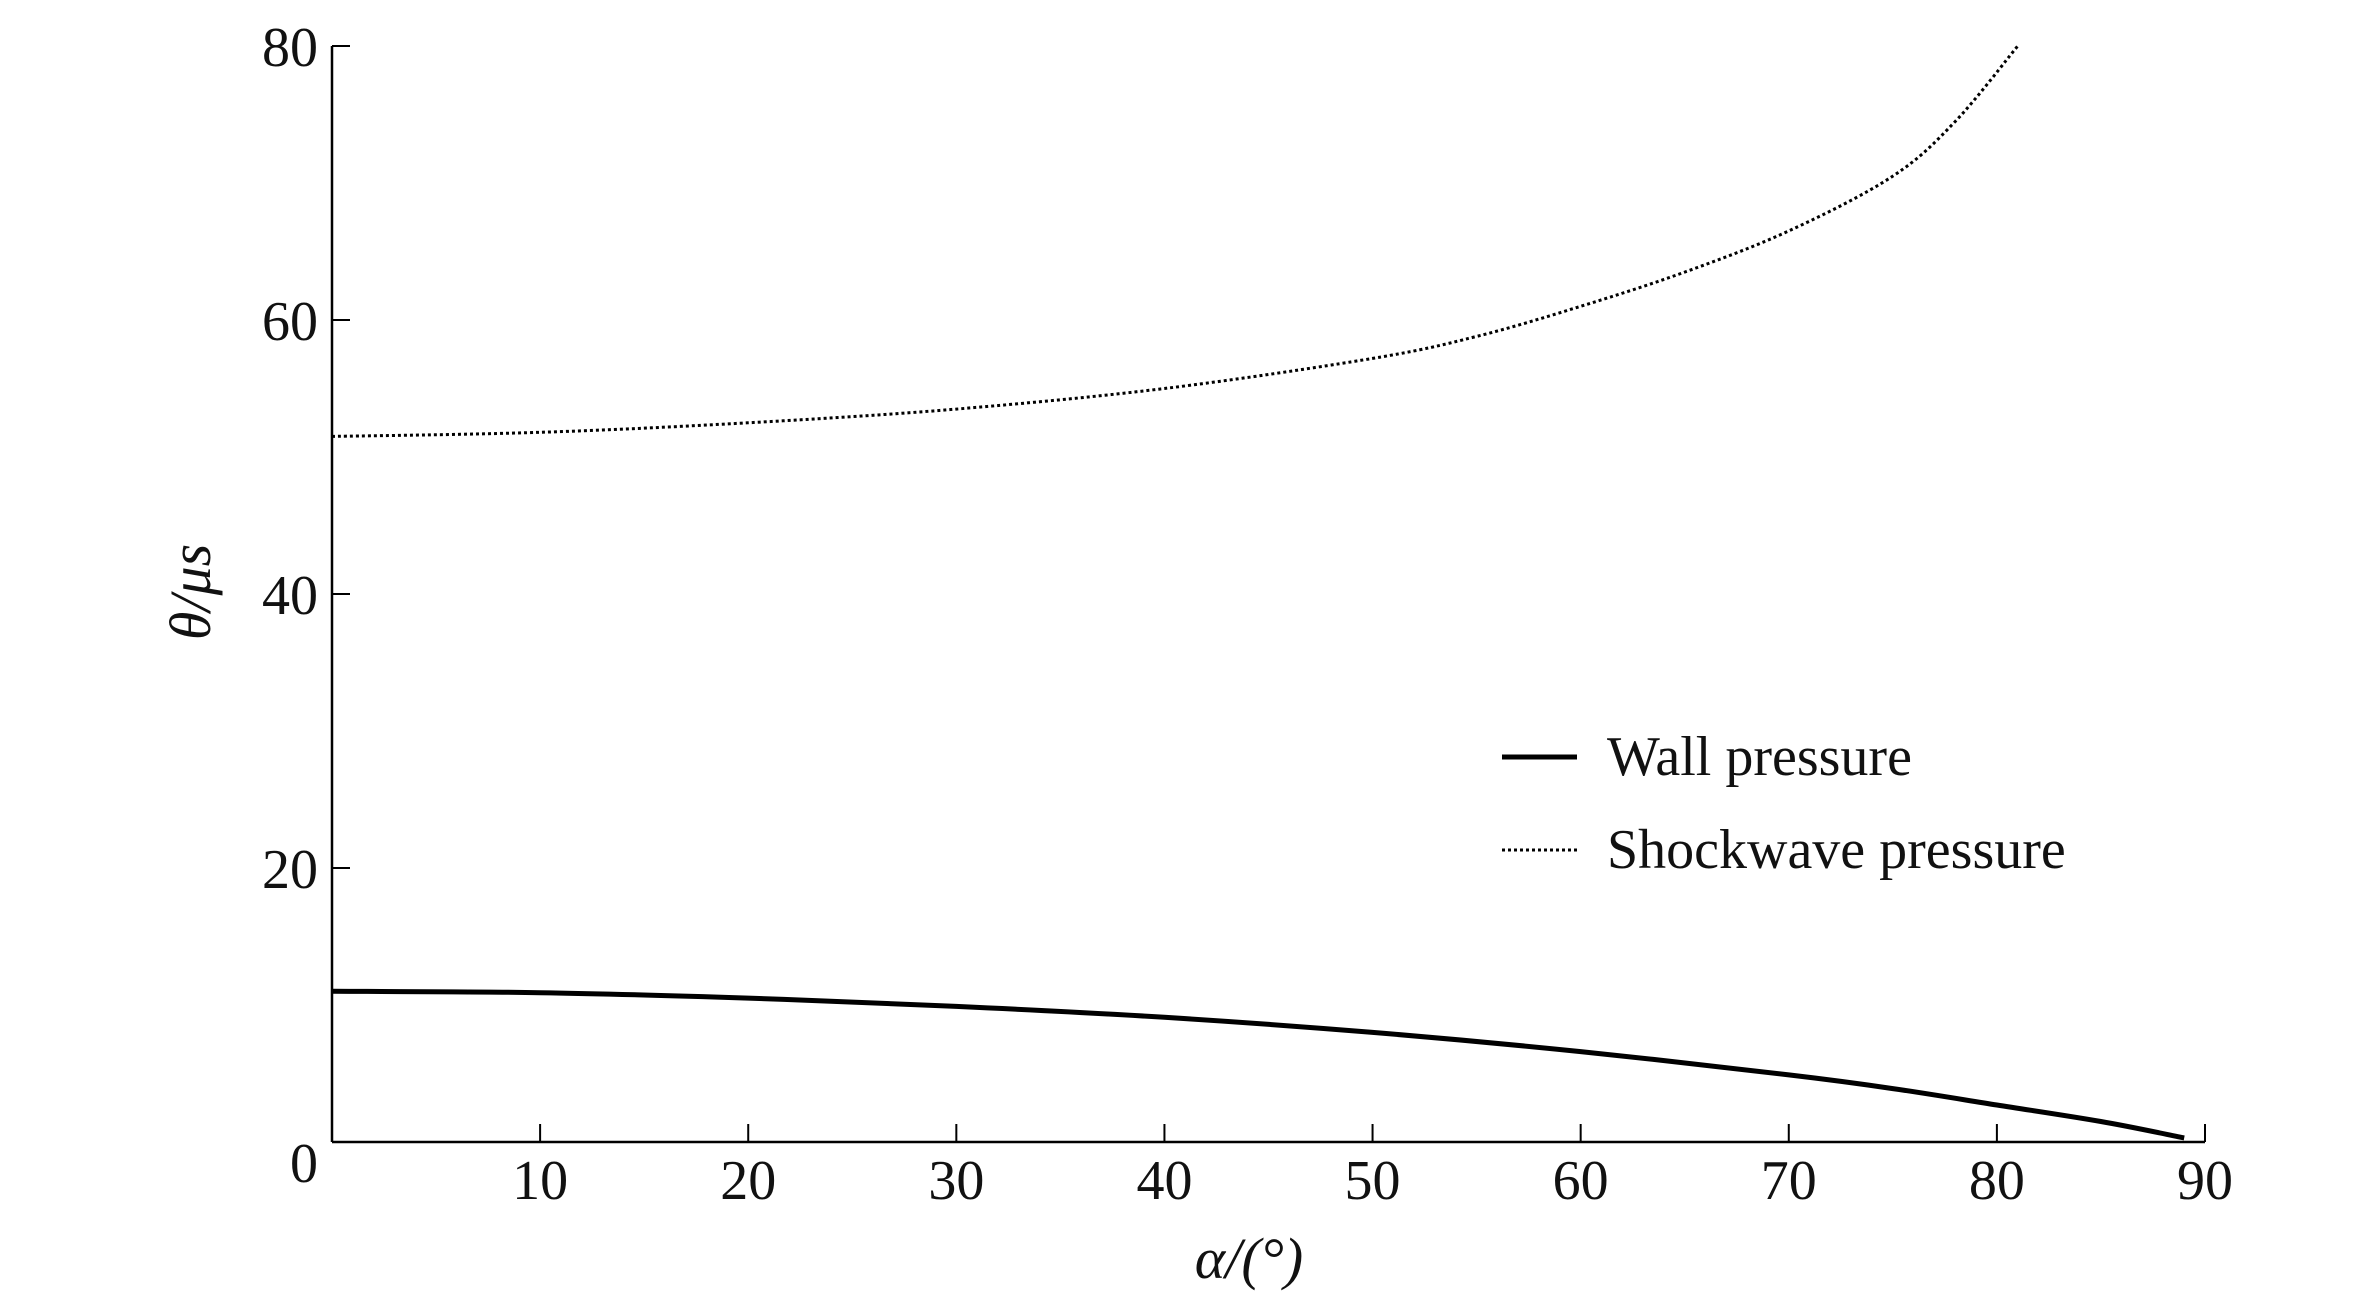 This screenshot has height=1299, width=2360. Describe the element at coordinates (1789, 1181) in the screenshot. I see `x-tick-label: 70` at that location.